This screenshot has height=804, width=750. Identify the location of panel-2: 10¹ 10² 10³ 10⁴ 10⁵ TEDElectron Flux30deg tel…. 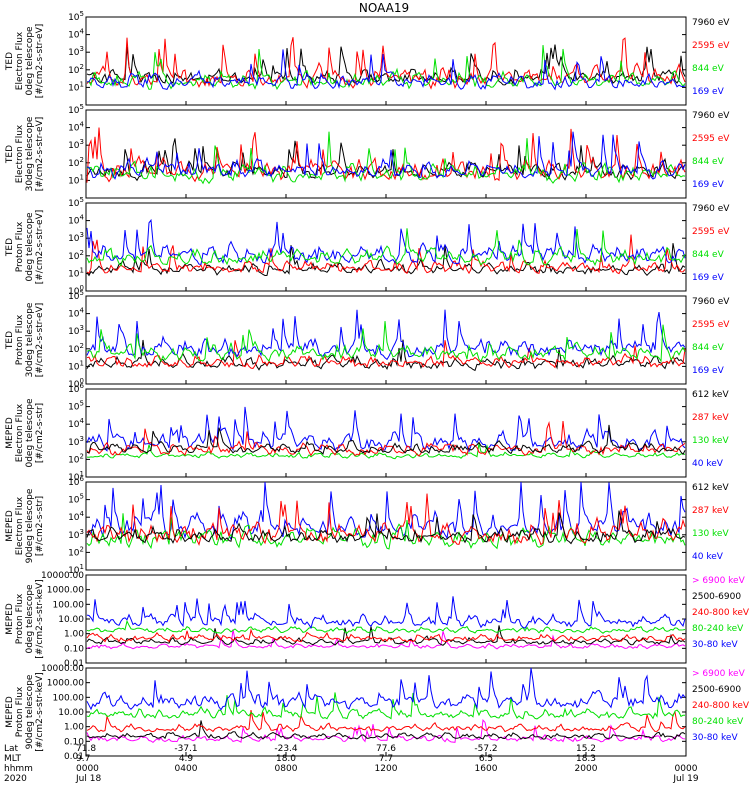
(367, 151).